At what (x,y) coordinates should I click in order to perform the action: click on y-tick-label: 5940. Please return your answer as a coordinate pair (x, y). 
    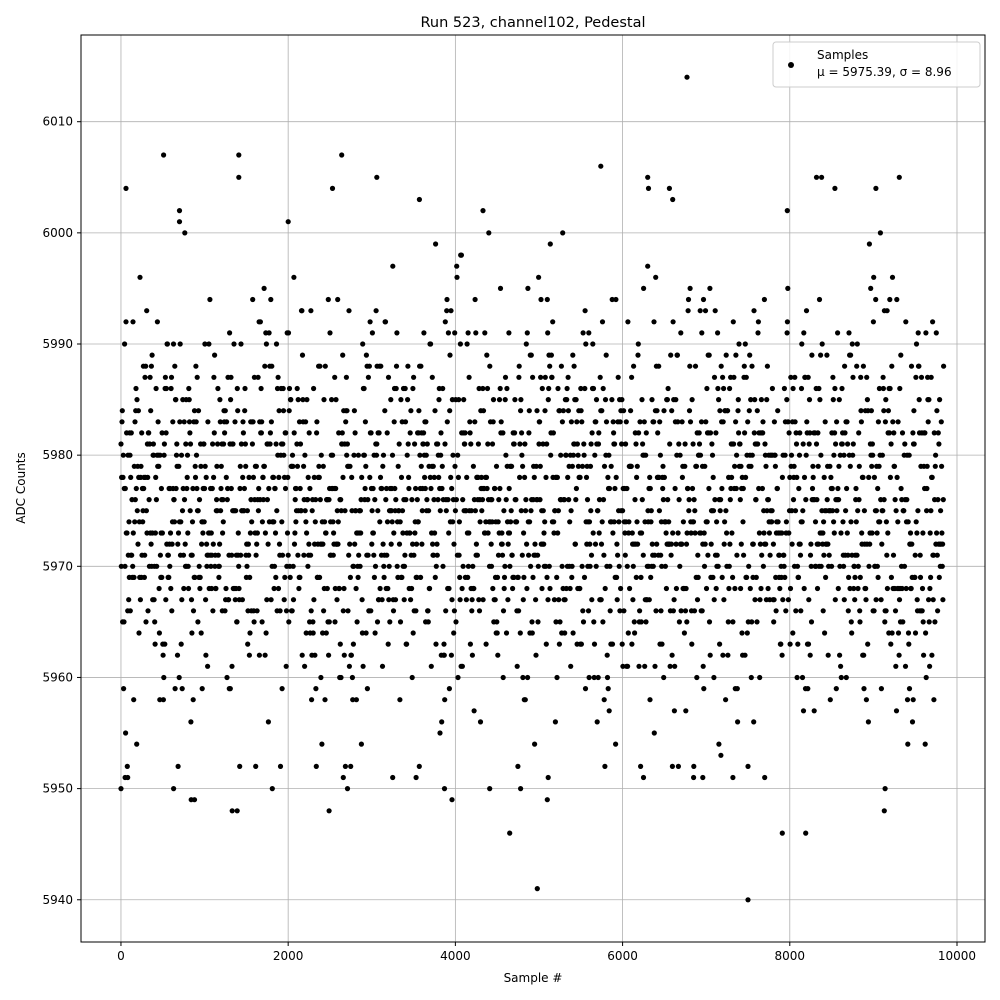
    Looking at the image, I should click on (57, 900).